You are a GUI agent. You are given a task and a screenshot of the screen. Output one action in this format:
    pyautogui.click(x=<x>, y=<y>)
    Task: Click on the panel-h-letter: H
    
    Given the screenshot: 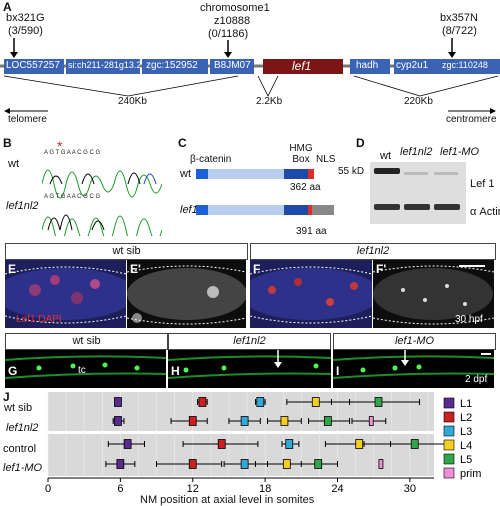 What is the action you would take?
    pyautogui.click(x=175, y=371)
    